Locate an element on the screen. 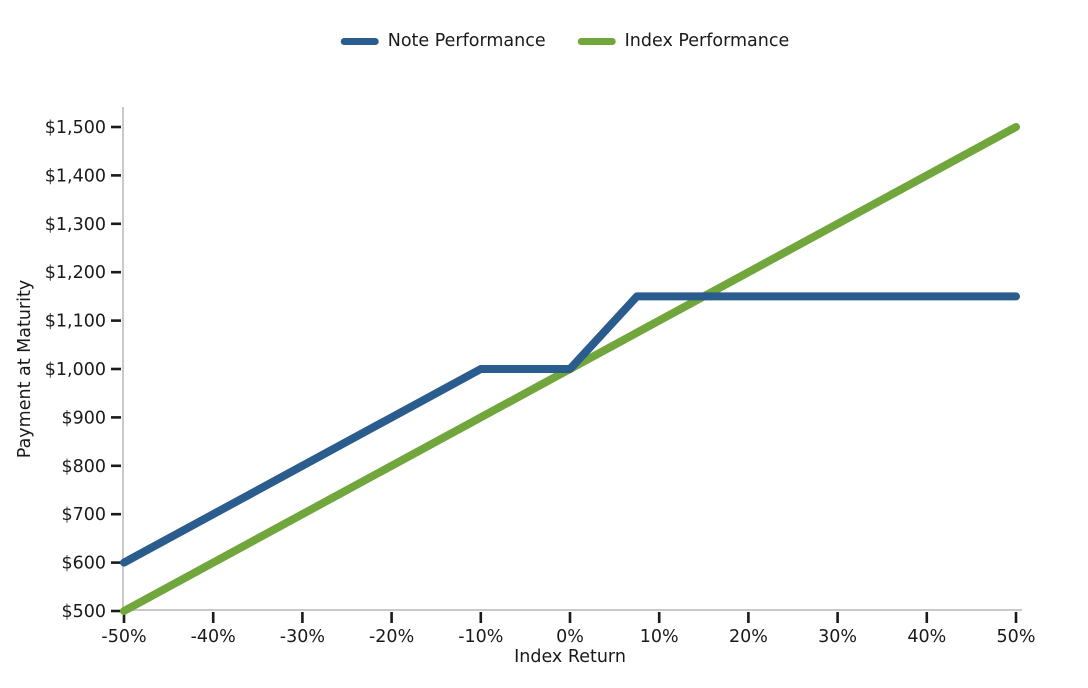 The height and width of the screenshot is (688, 1088). y-tick-label: $500 is located at coordinates (83, 612).